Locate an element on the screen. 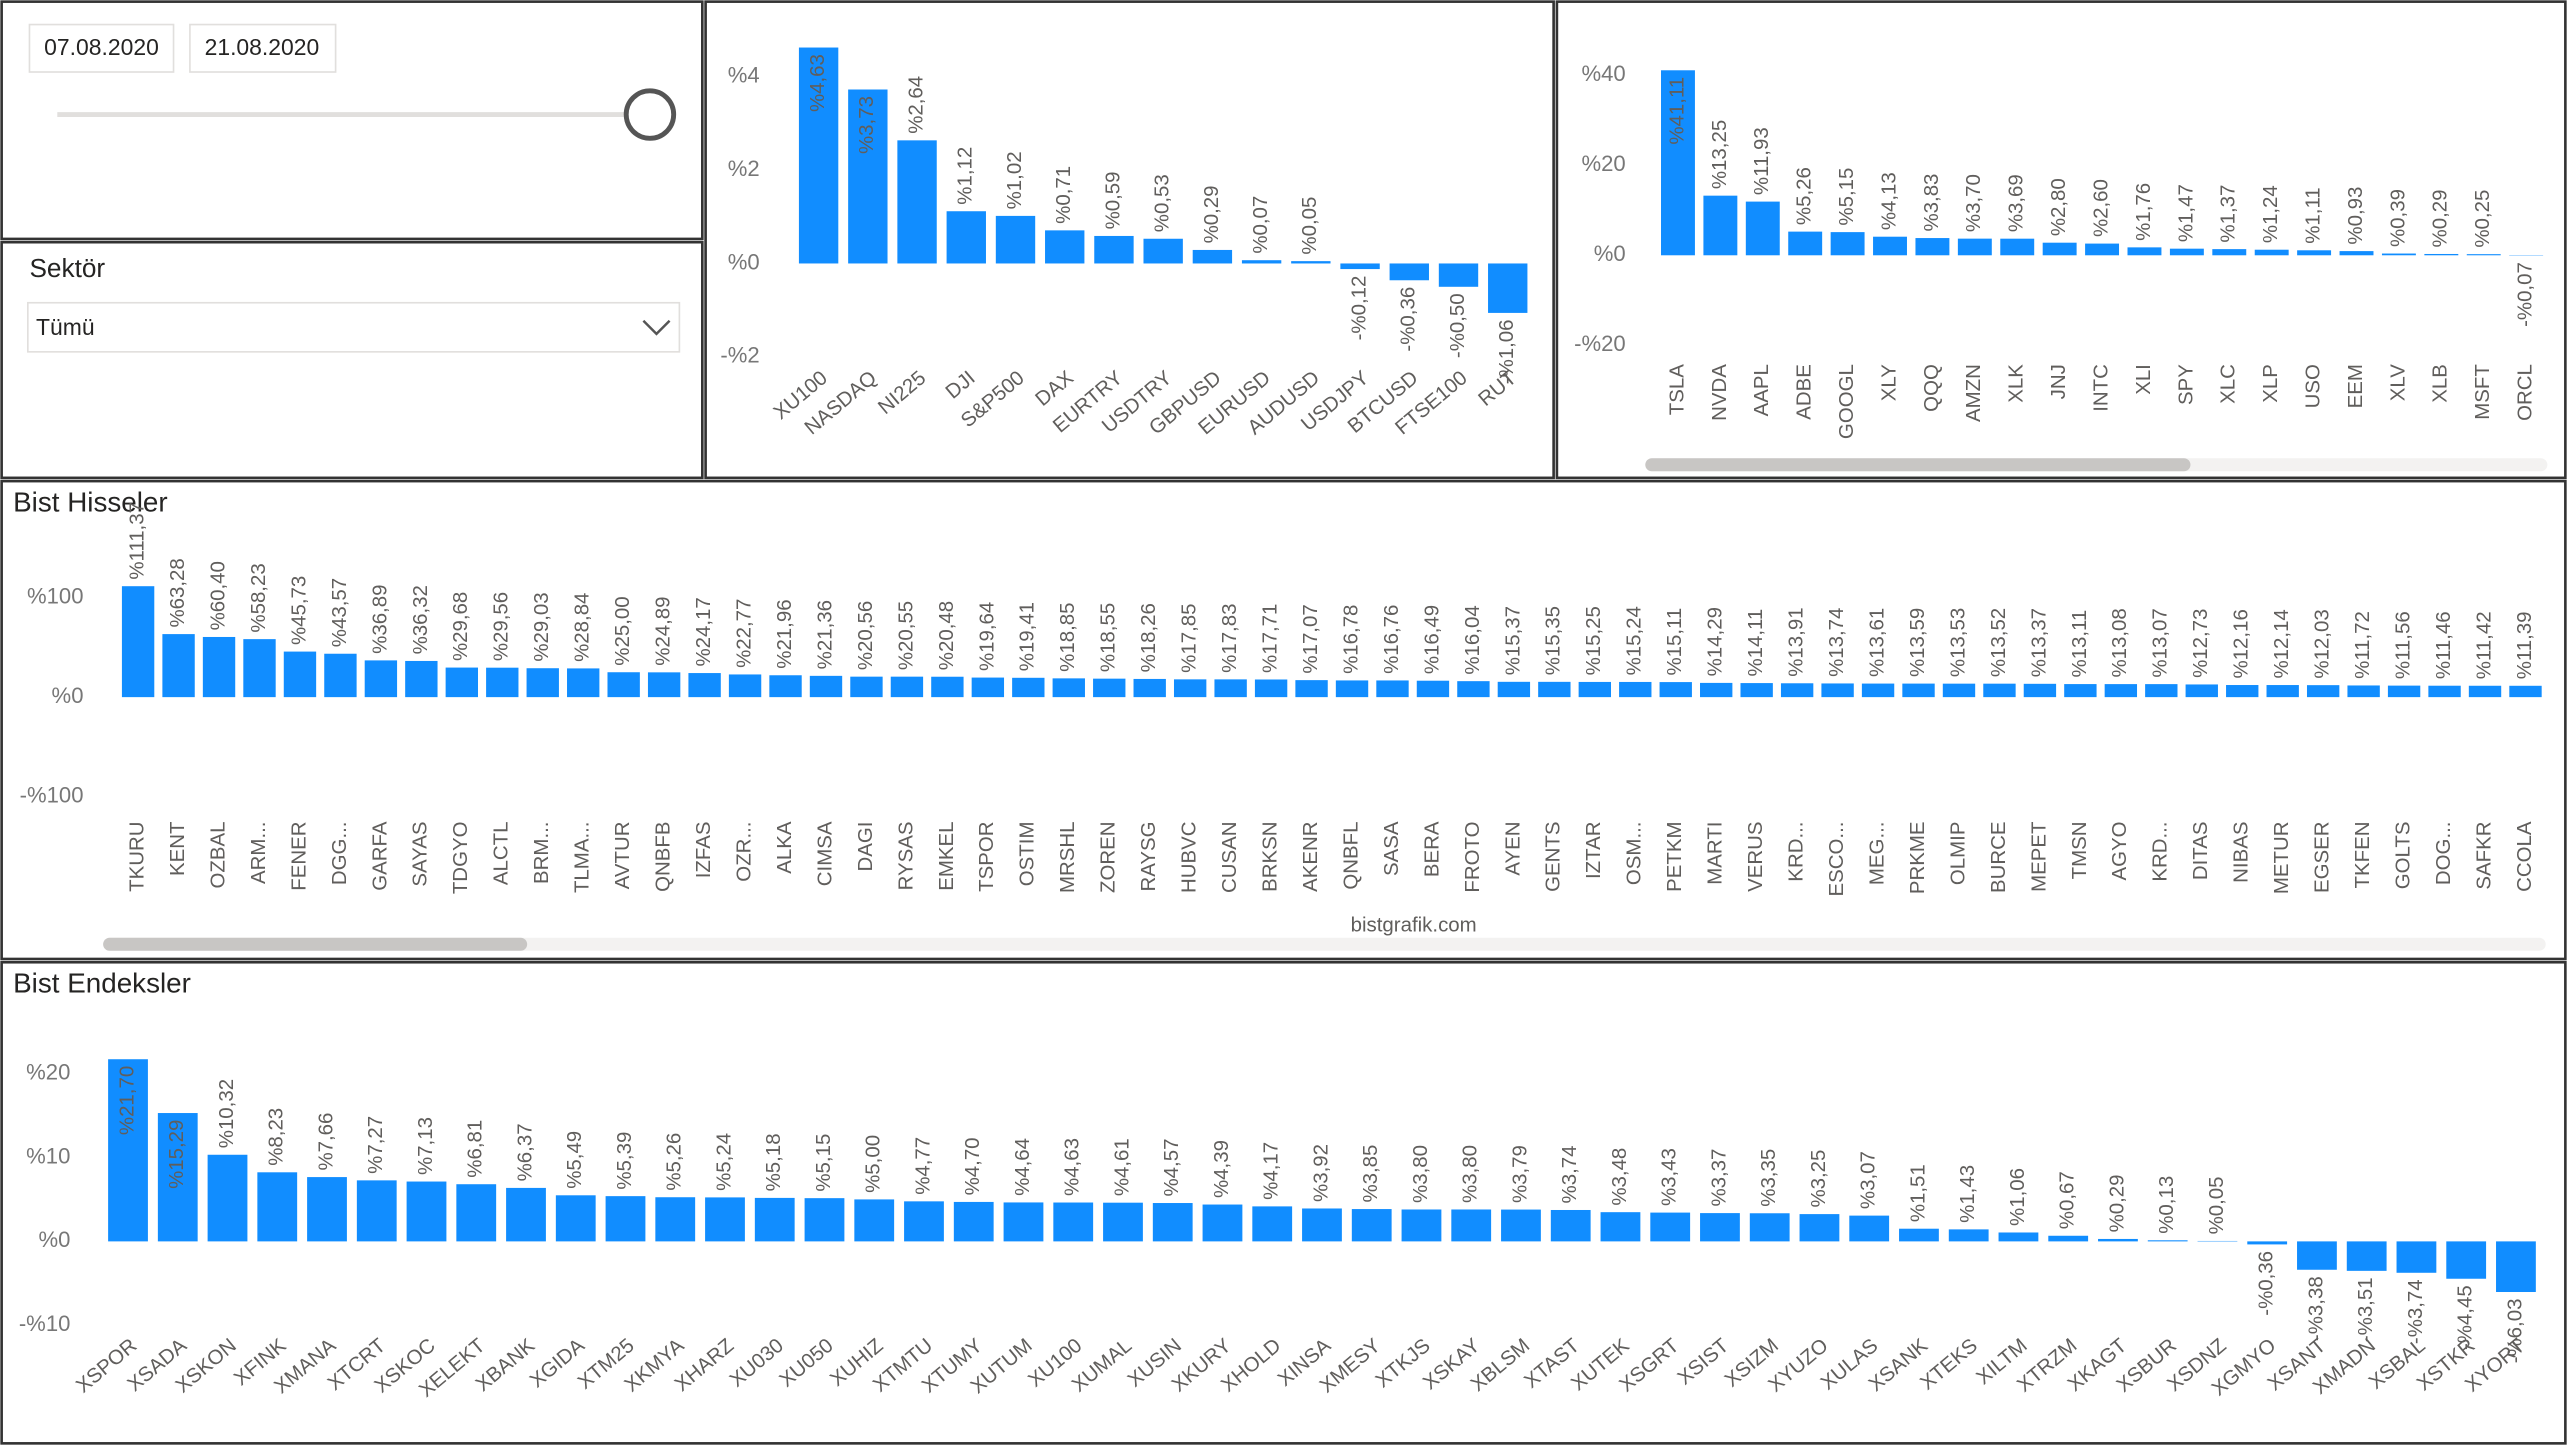 This screenshot has height=1445, width=2567. start-date: 07.08.2020 is located at coordinates (101, 47).